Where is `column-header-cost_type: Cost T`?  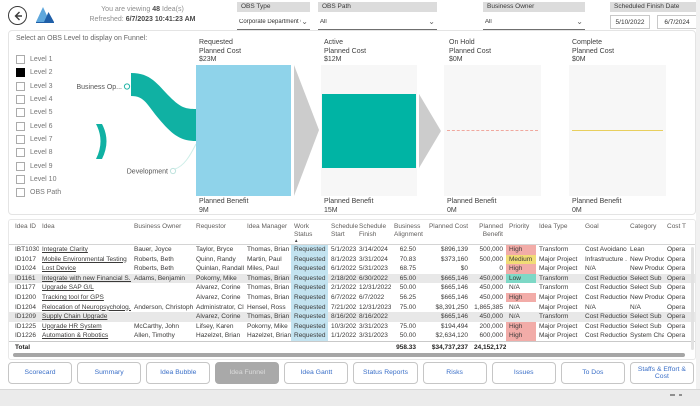
column-header-cost_type: Cost T is located at coordinates (679, 232).